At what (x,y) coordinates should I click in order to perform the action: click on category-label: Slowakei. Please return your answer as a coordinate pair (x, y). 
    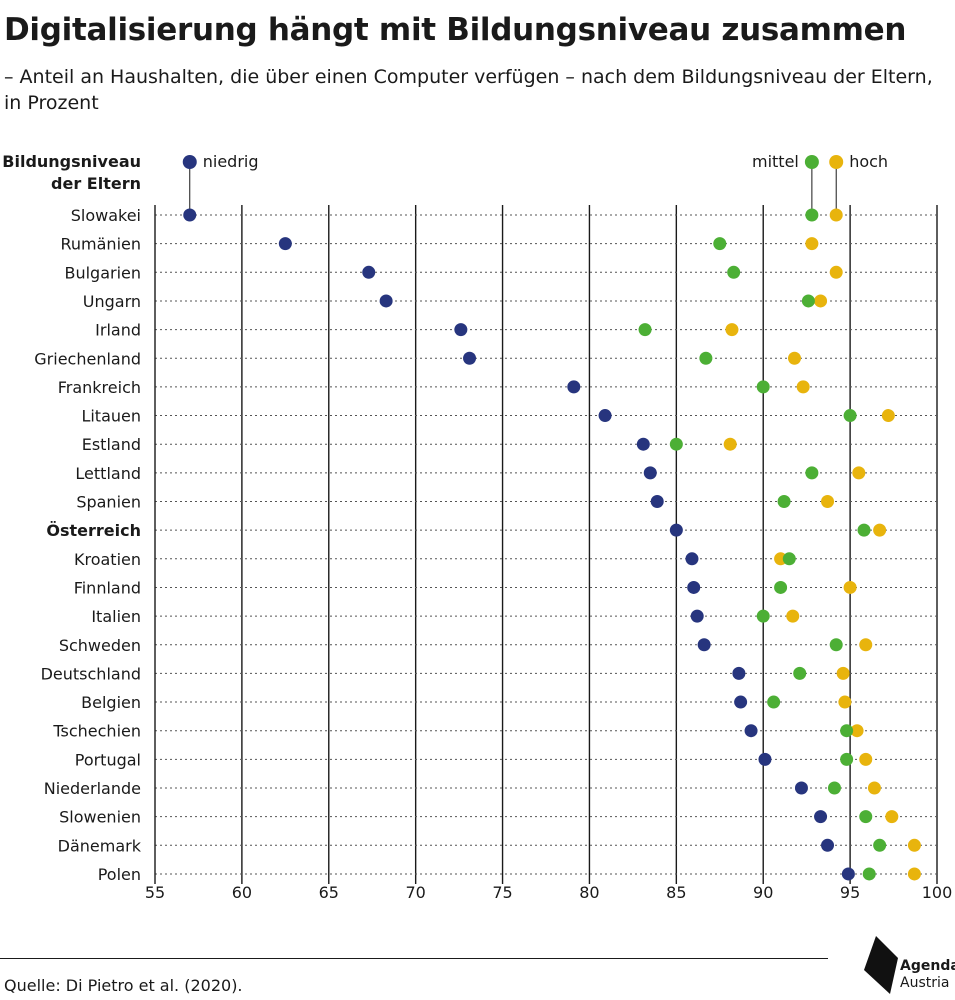
    Looking at the image, I should click on (106, 215).